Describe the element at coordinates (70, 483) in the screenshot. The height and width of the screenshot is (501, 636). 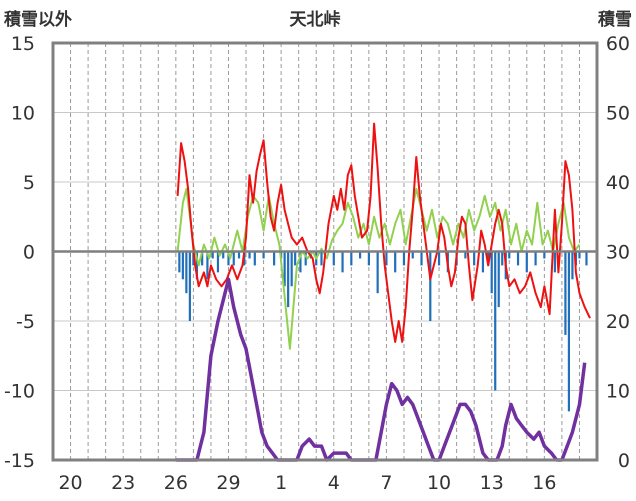
I see `x-tick-label: 20` at that location.